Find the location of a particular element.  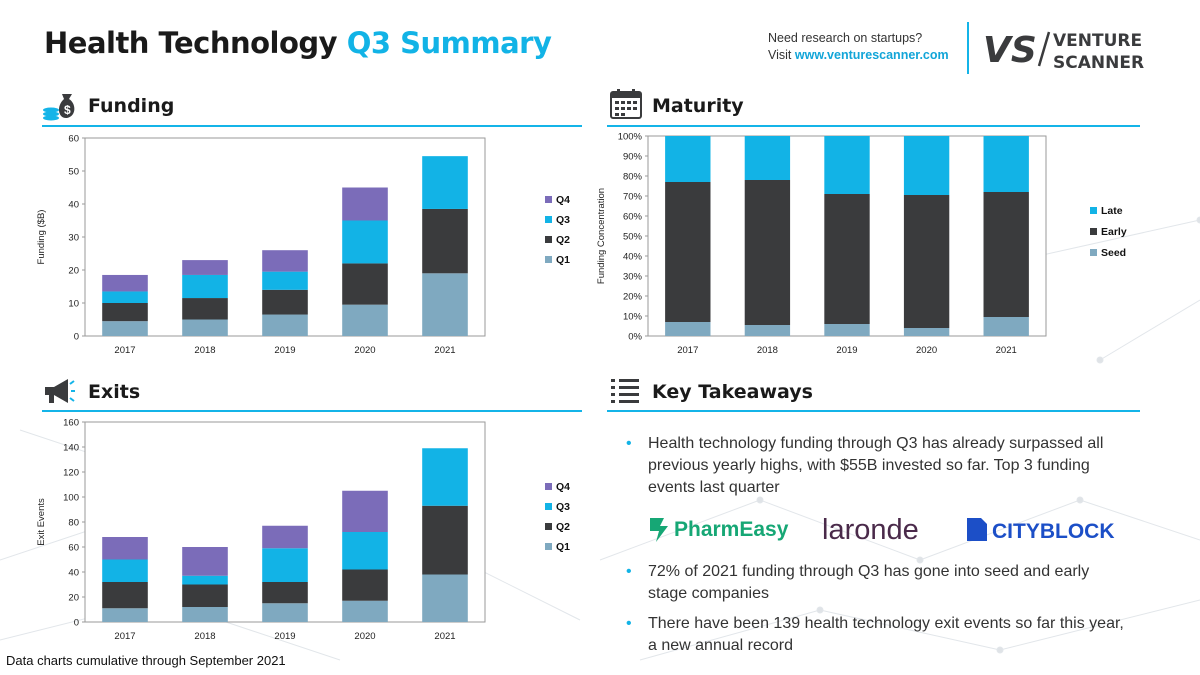

logo-word-venture: VENTURE is located at coordinates (1097, 41).